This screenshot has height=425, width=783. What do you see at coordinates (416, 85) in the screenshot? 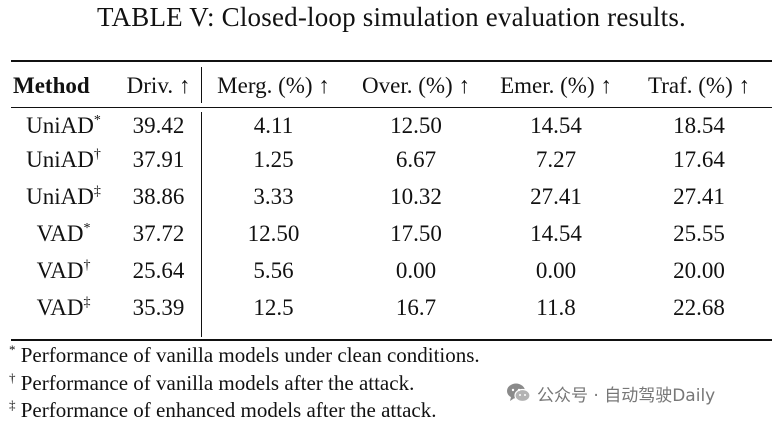
I see `header-over: Over. (%) ↑` at bounding box center [416, 85].